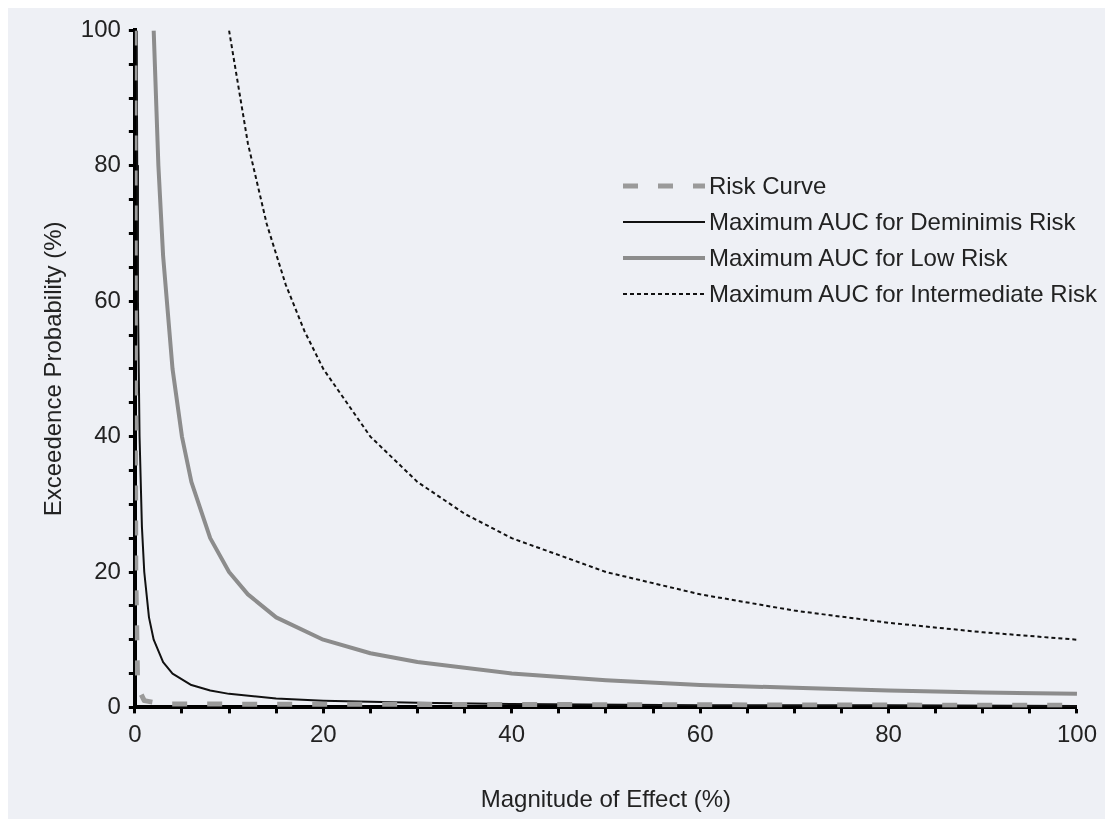 The width and height of the screenshot is (1113, 827). Describe the element at coordinates (107, 299) in the screenshot. I see `y-tick-label: 60` at that location.